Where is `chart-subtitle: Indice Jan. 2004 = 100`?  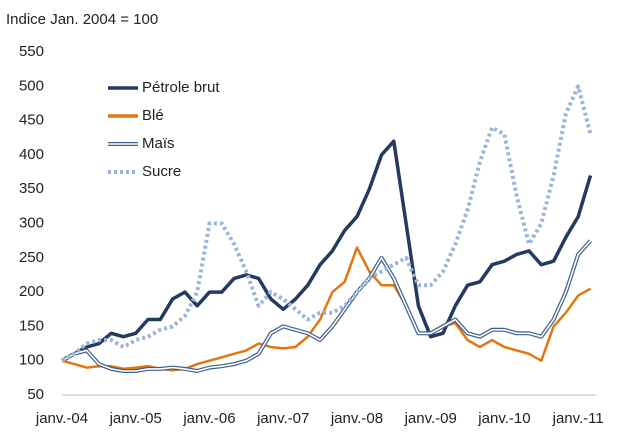 chart-subtitle: Indice Jan. 2004 = 100 is located at coordinates (82, 19).